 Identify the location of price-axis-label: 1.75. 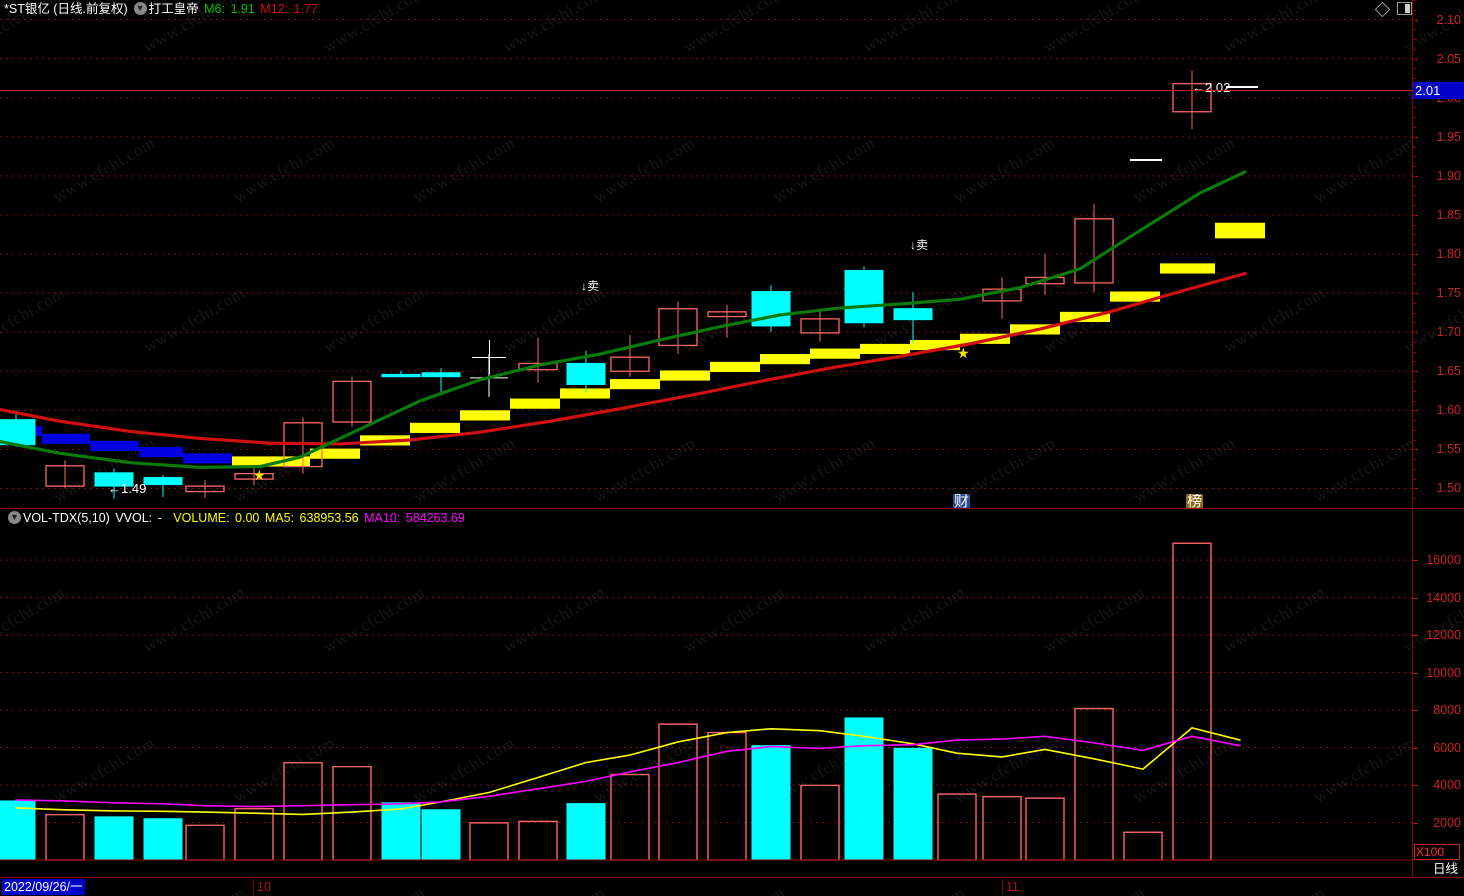
(1448, 293).